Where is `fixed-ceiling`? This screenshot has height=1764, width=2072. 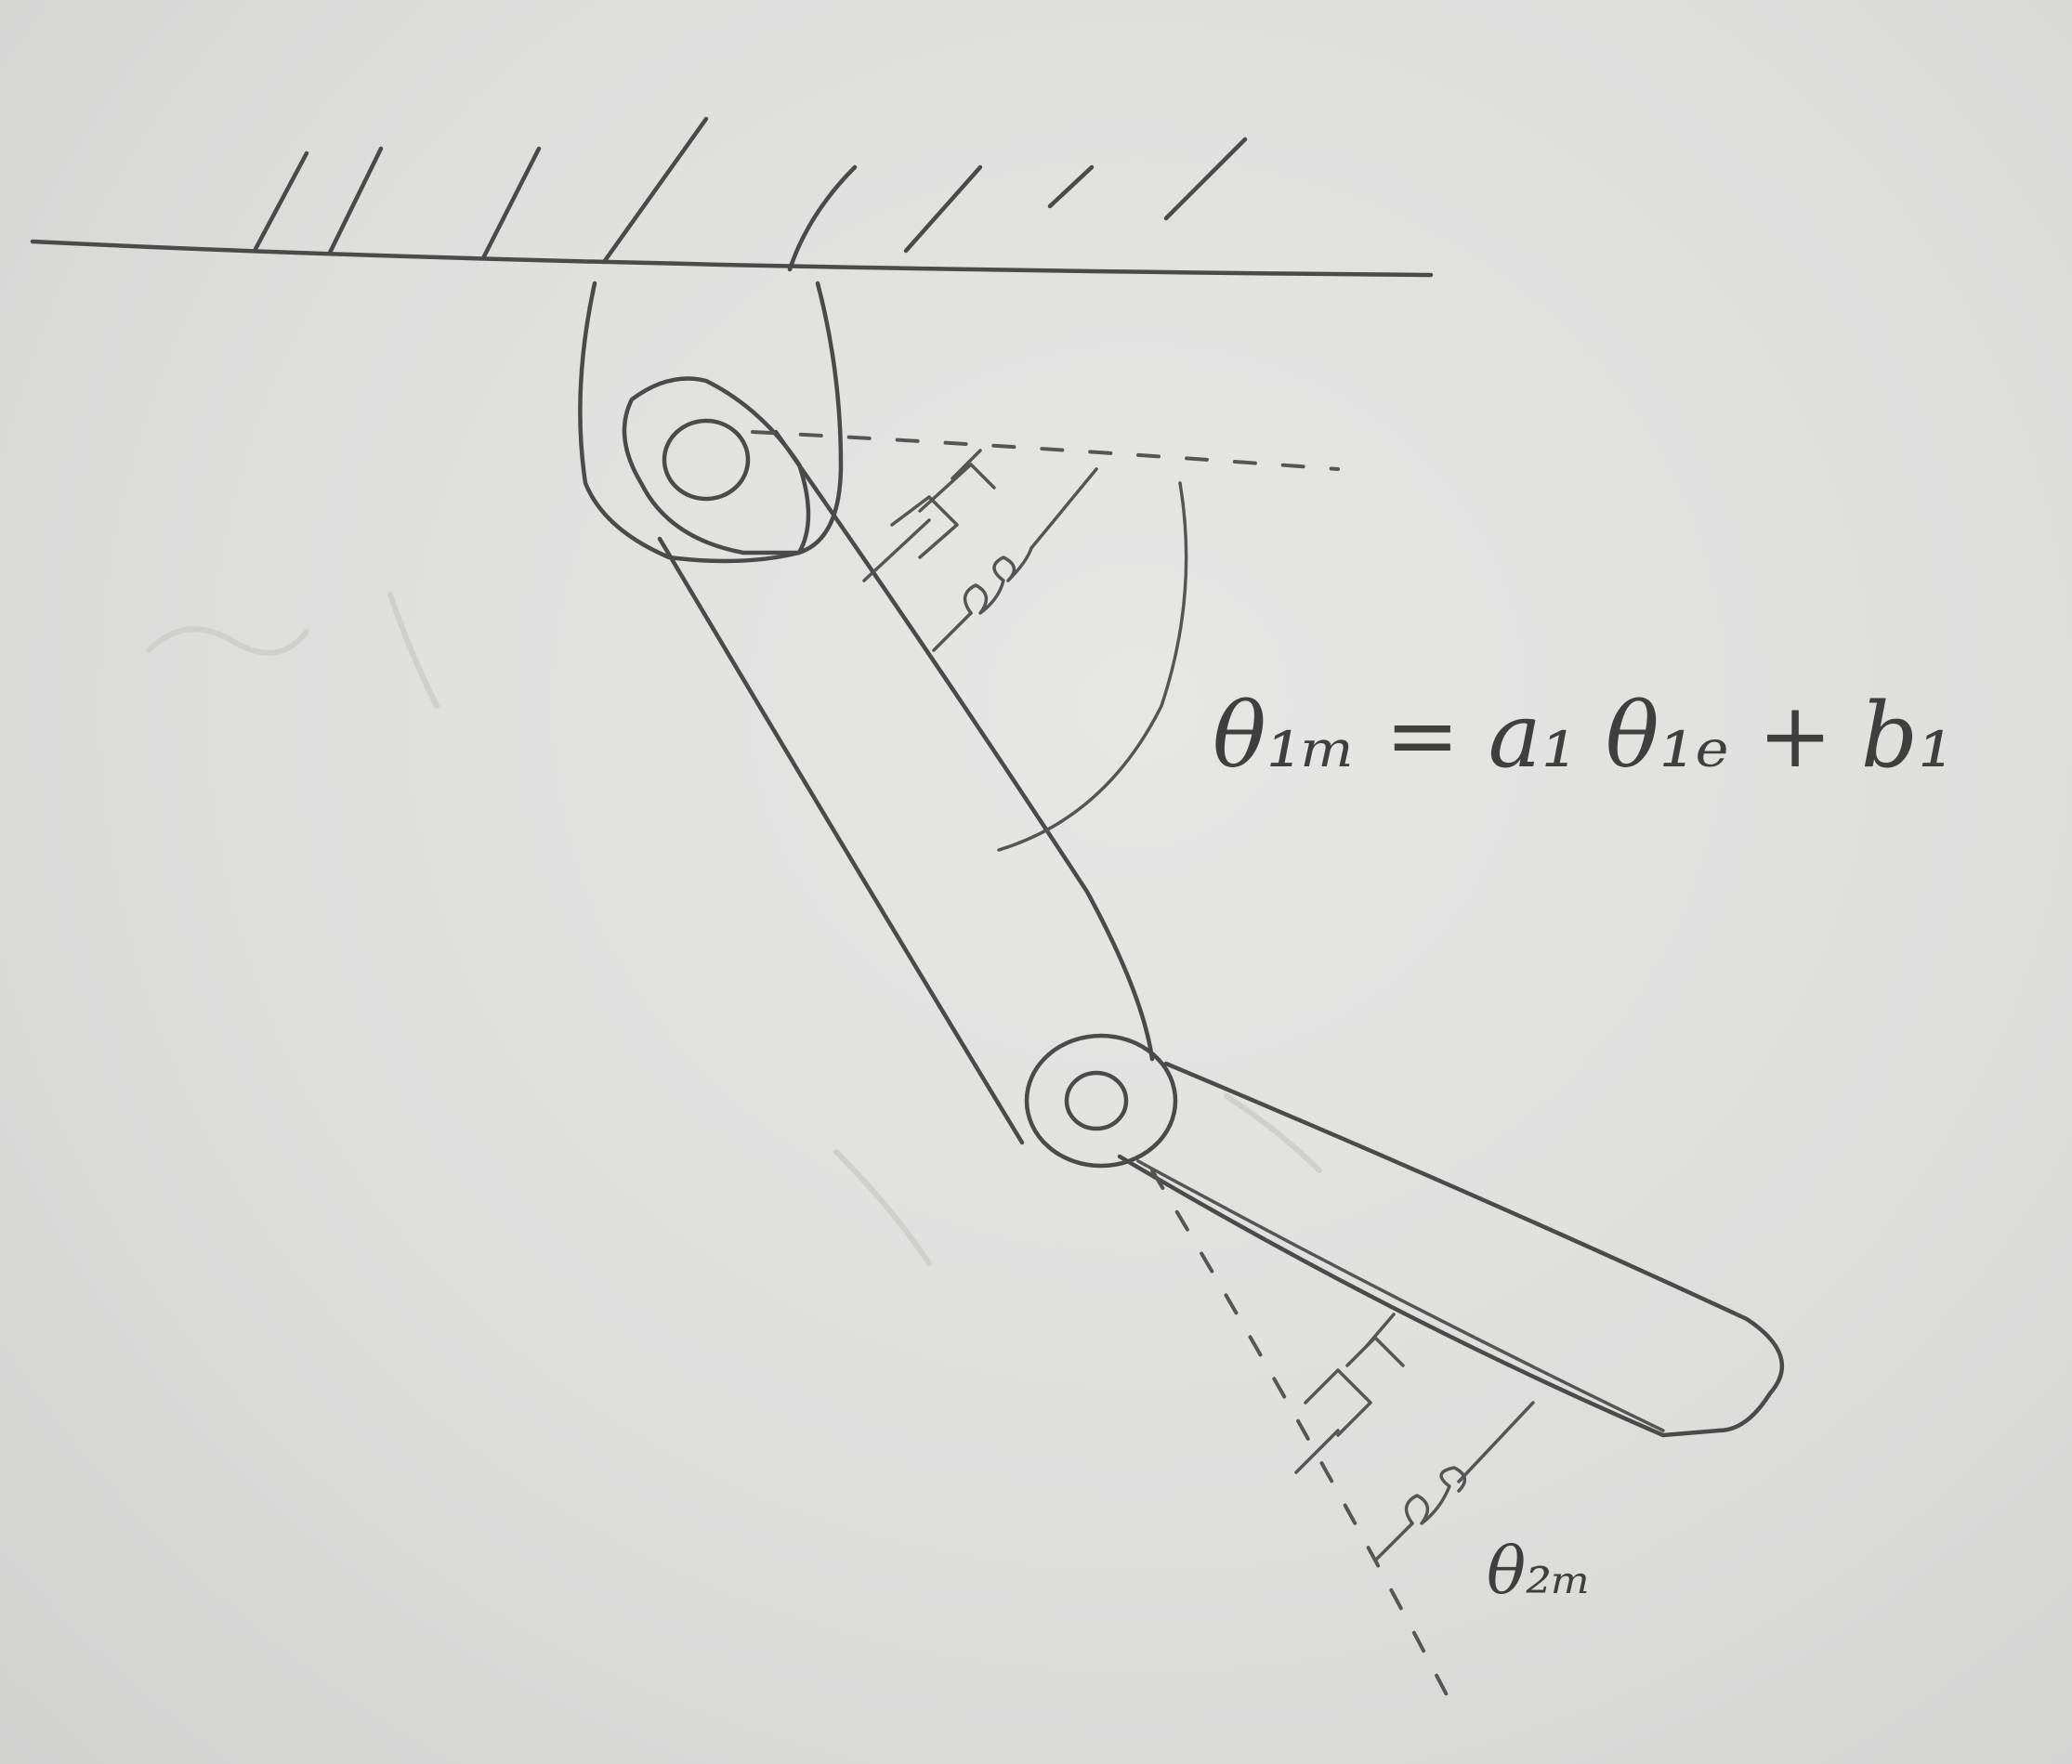 fixed-ceiling is located at coordinates (732, 197).